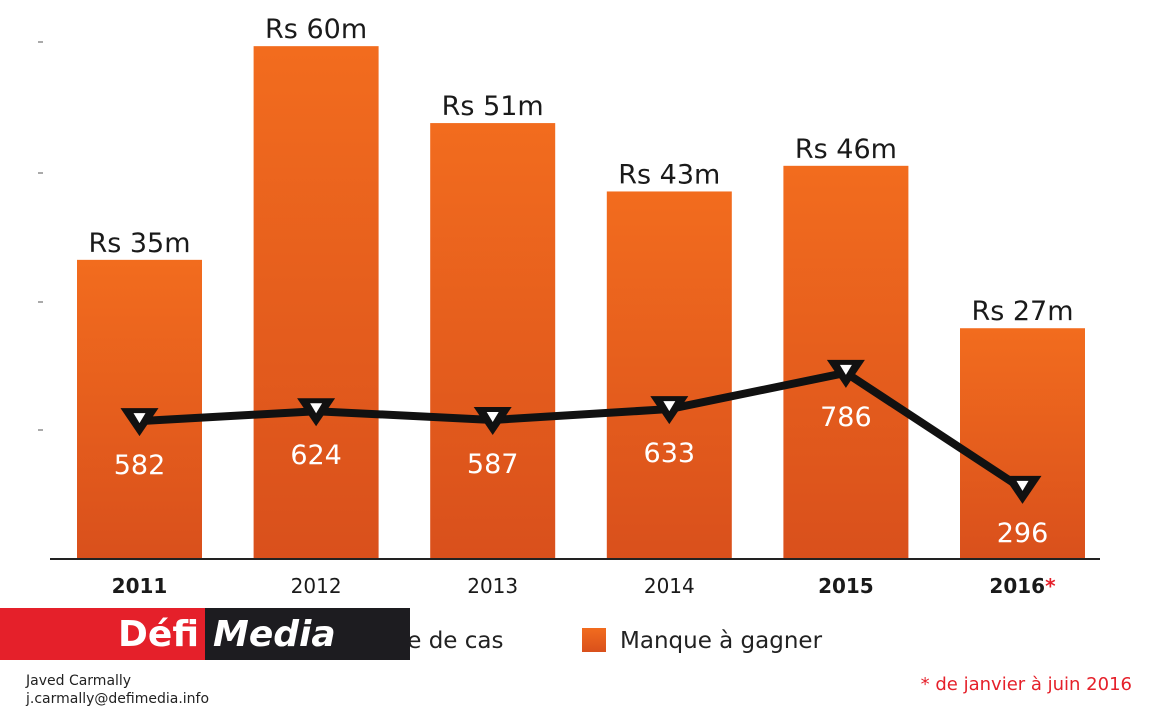 This screenshot has height=720, width=1162. Describe the element at coordinates (140, 586) in the screenshot. I see `x-tick-label: 2011` at that location.